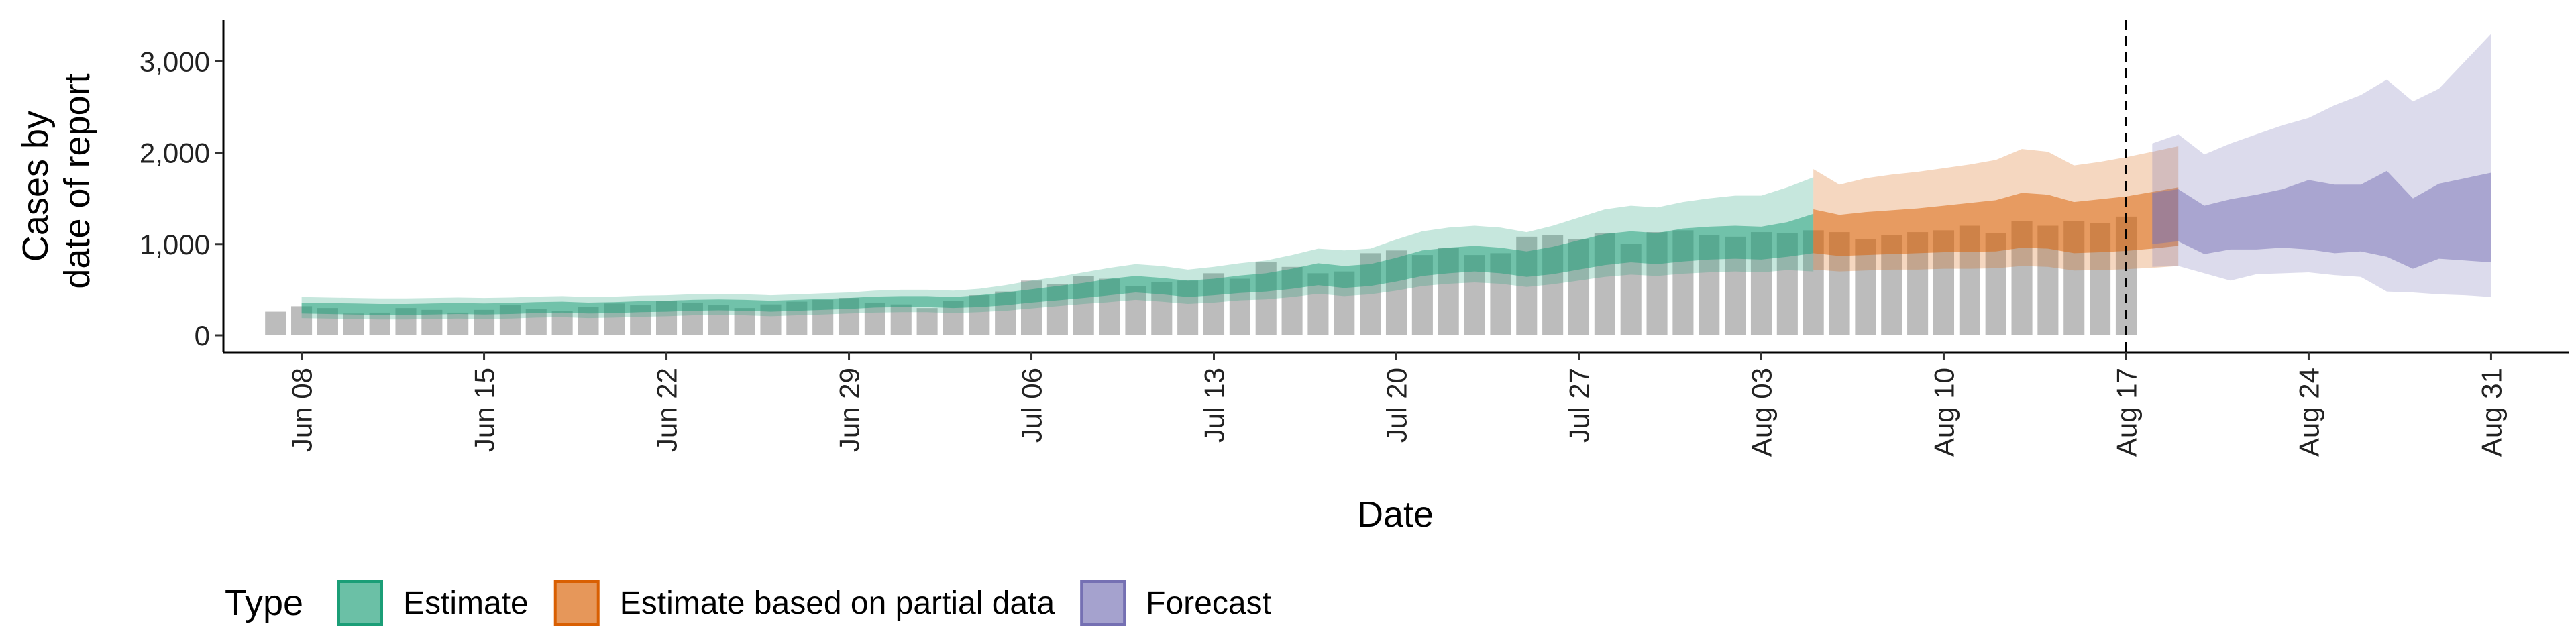 The image size is (2576, 644). What do you see at coordinates (576, 603) in the screenshot?
I see `legend-key-estimate-based-on-partial-data` at bounding box center [576, 603].